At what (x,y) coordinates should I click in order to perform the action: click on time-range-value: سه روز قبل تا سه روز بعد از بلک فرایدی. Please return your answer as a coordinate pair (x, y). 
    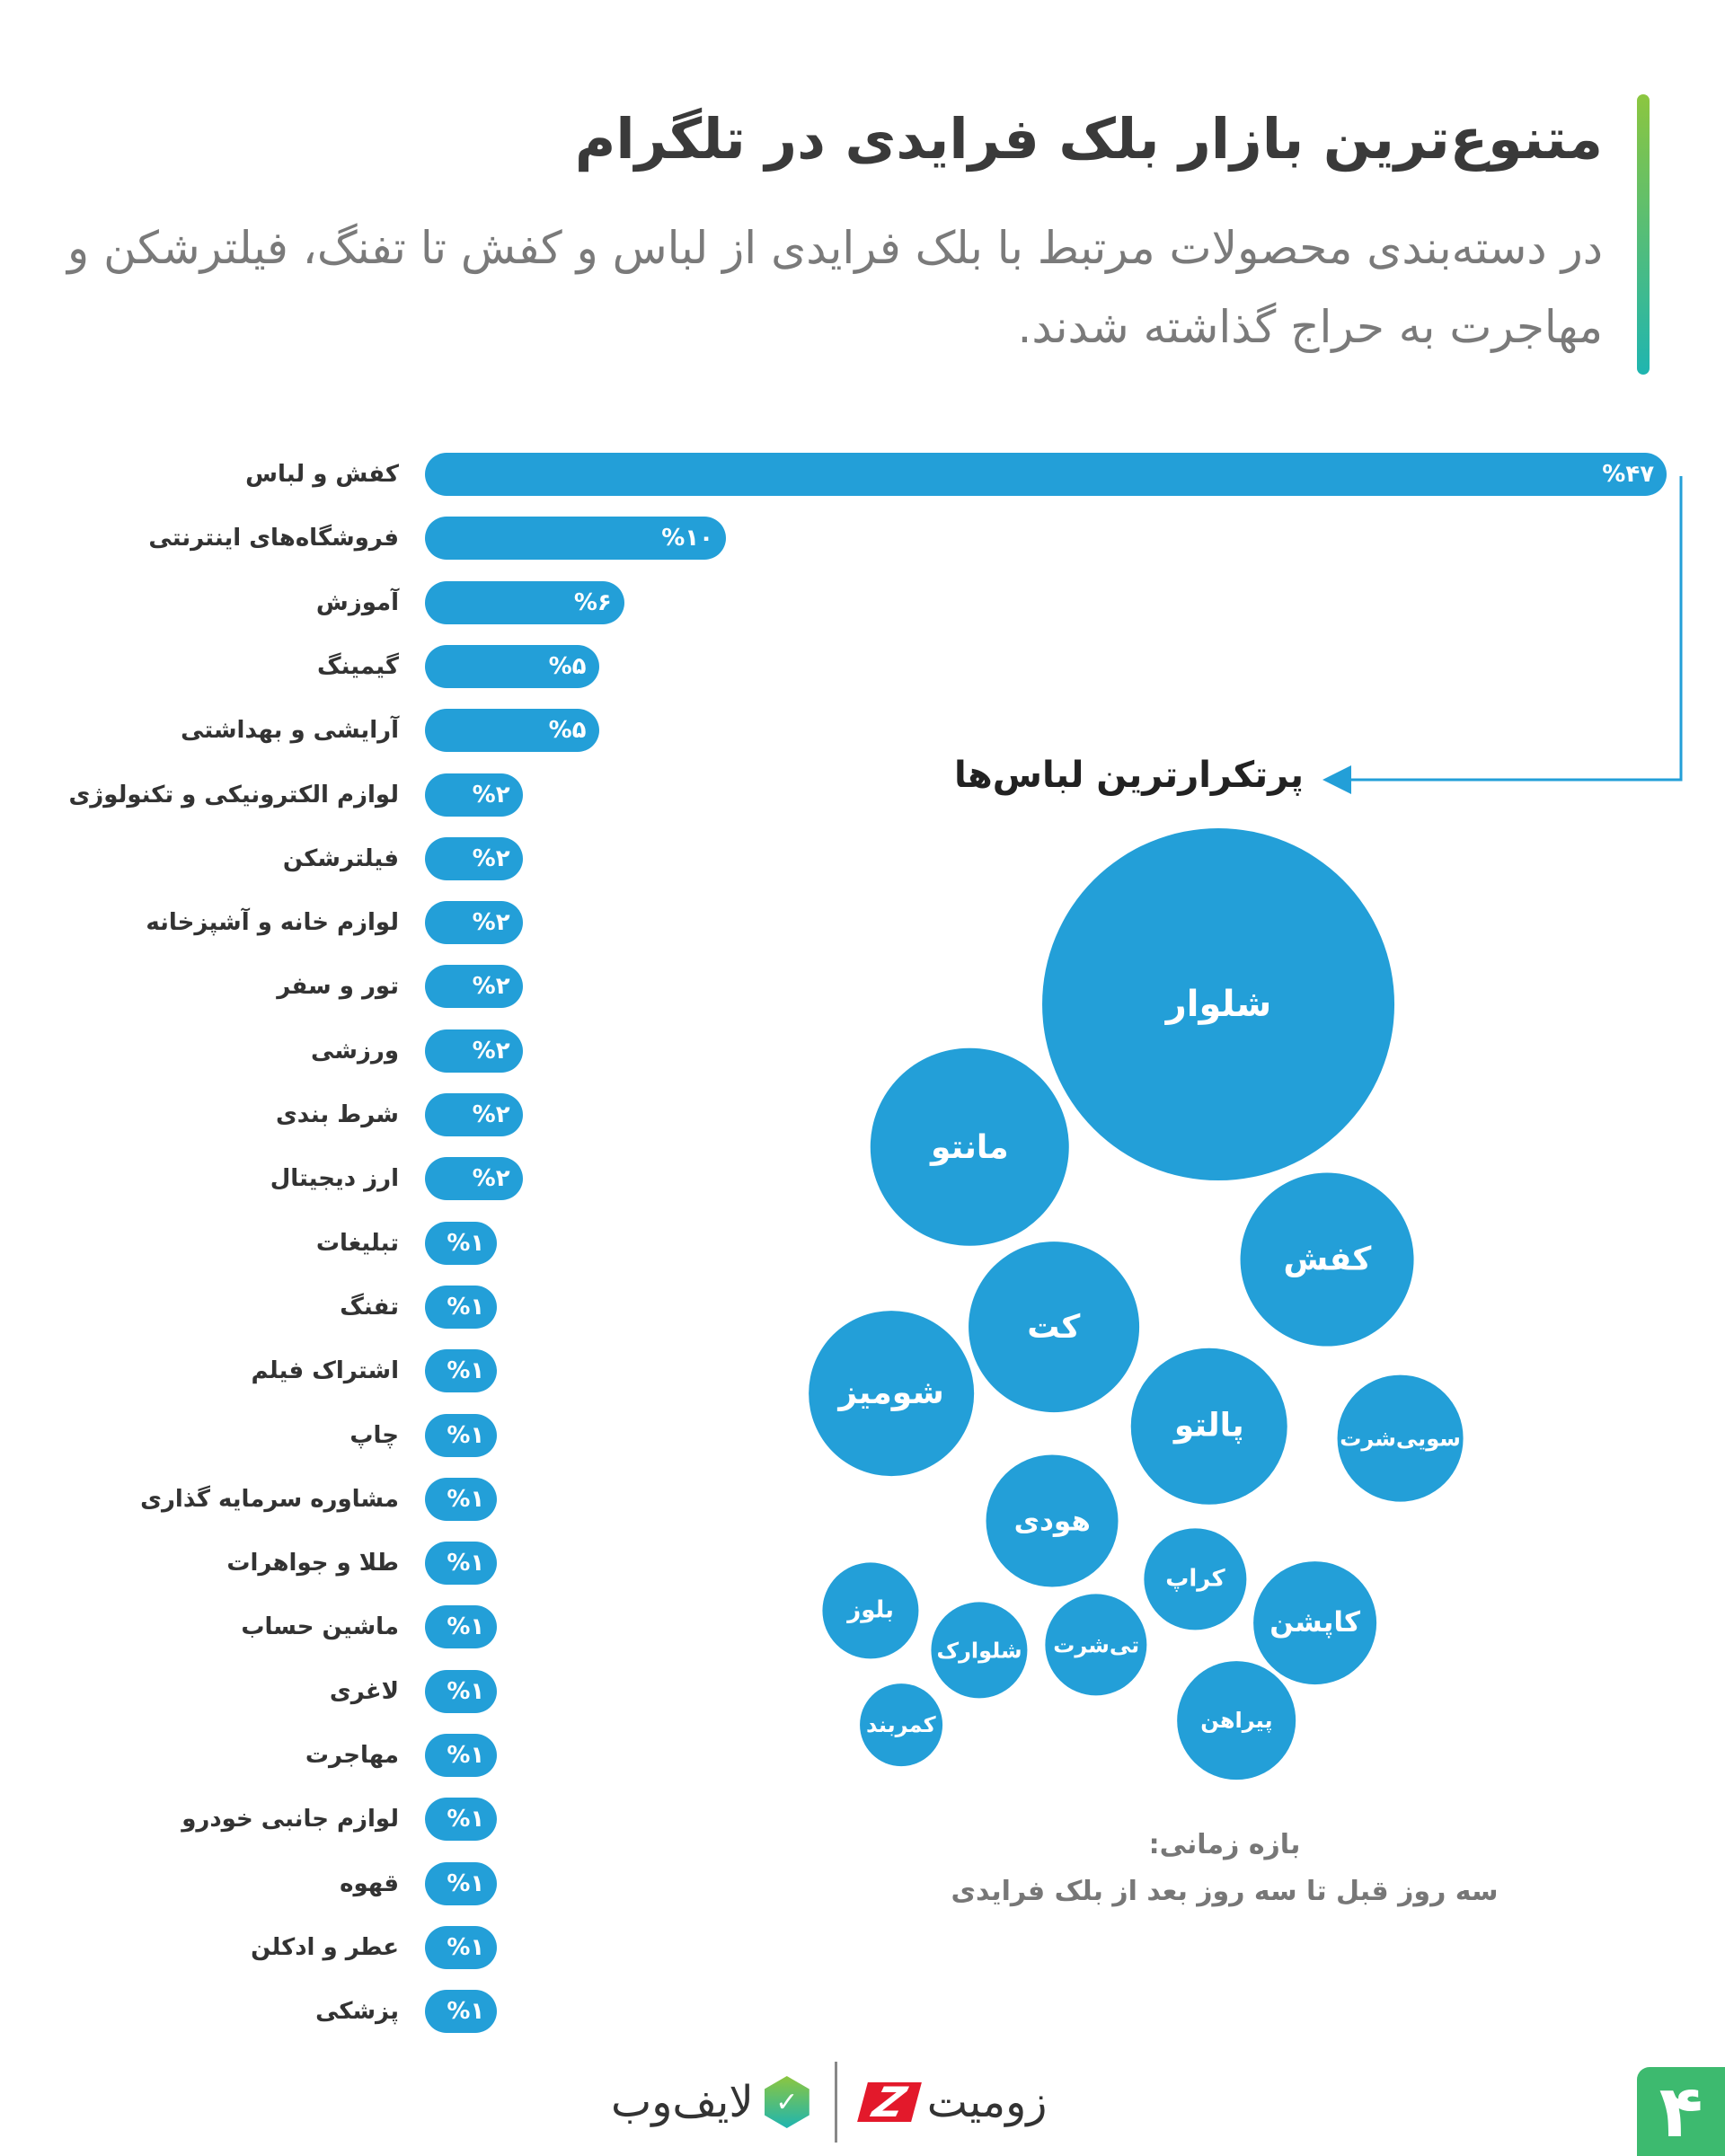
    Looking at the image, I should click on (1225, 1892).